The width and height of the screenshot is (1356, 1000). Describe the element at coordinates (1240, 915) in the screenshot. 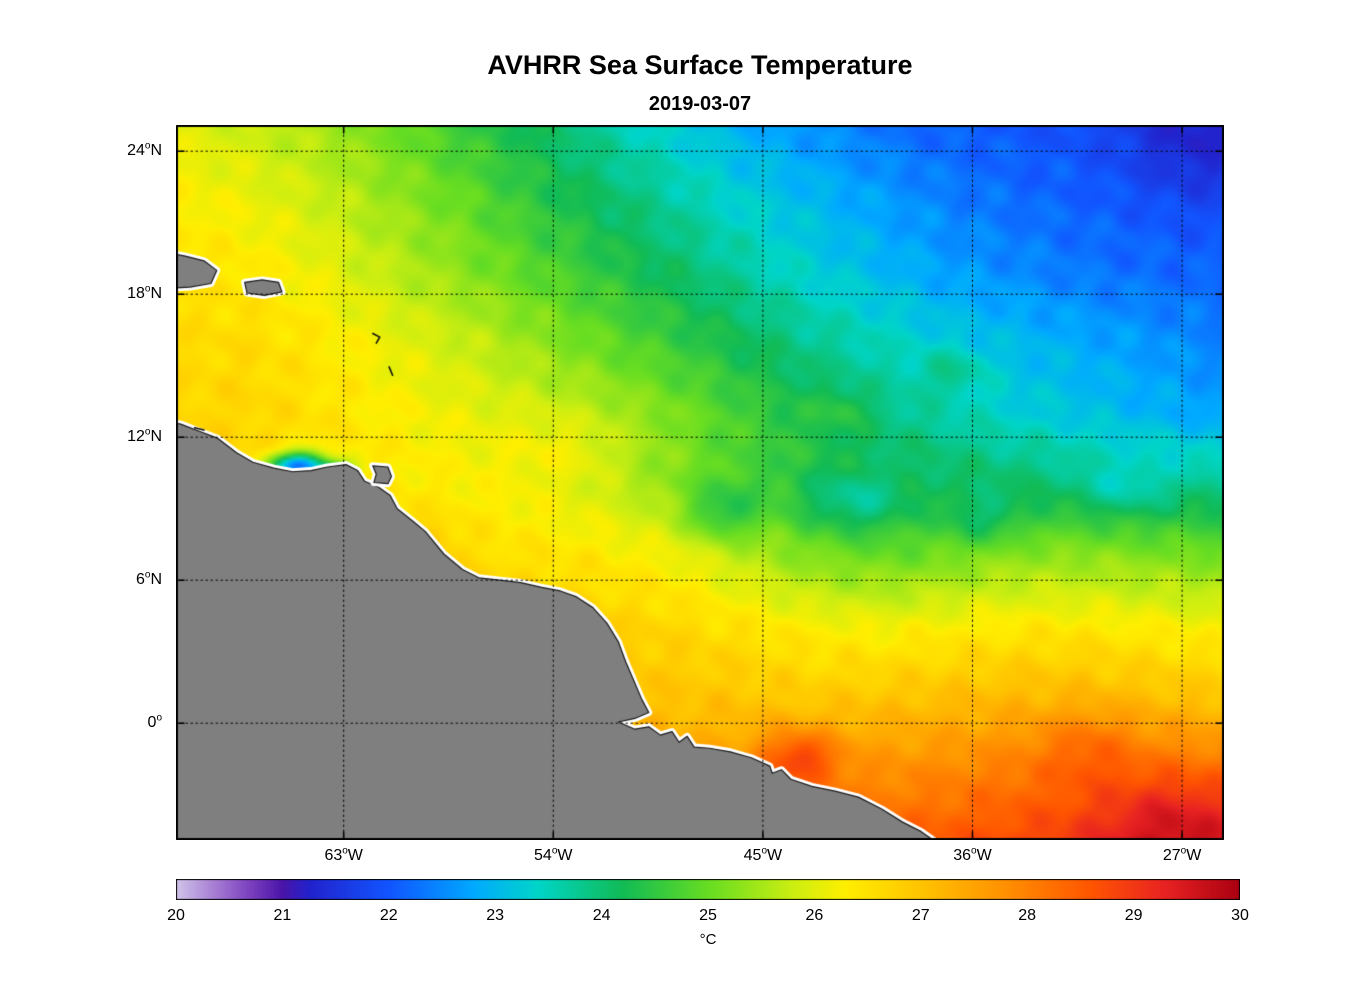

I see `colorbar-tick-label: 30` at that location.